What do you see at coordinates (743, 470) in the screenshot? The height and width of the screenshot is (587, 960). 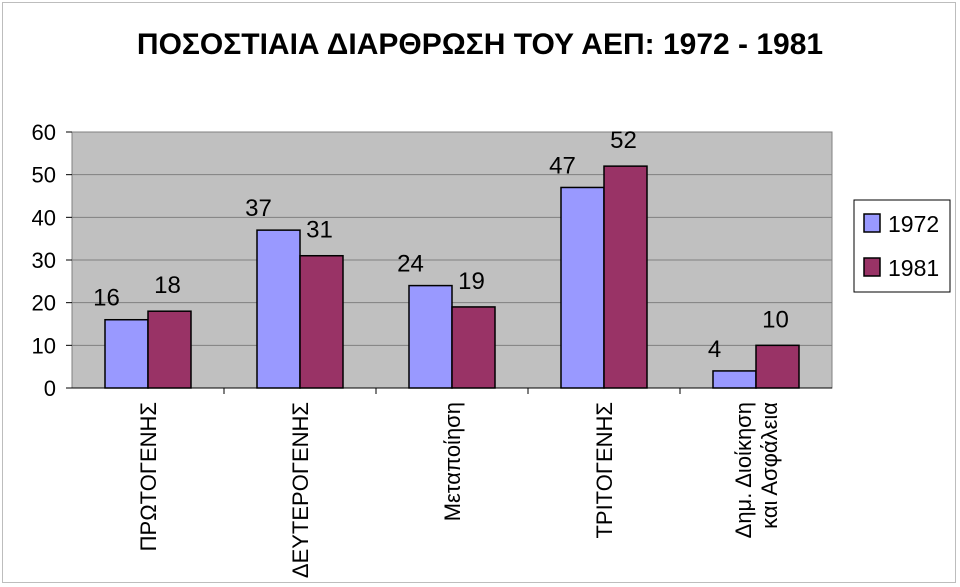 I see `category-label-5-line1: Δημ. Διοίκηση` at bounding box center [743, 470].